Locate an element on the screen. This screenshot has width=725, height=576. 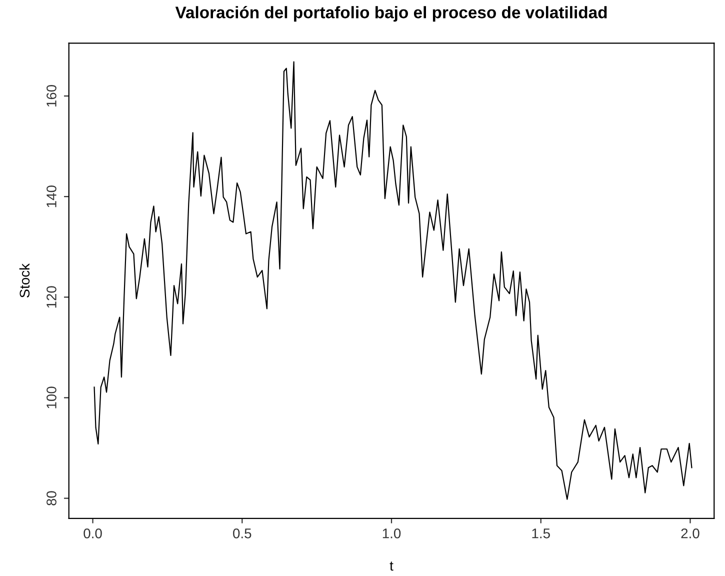
y-tick-label: 120 is located at coordinates (51, 297).